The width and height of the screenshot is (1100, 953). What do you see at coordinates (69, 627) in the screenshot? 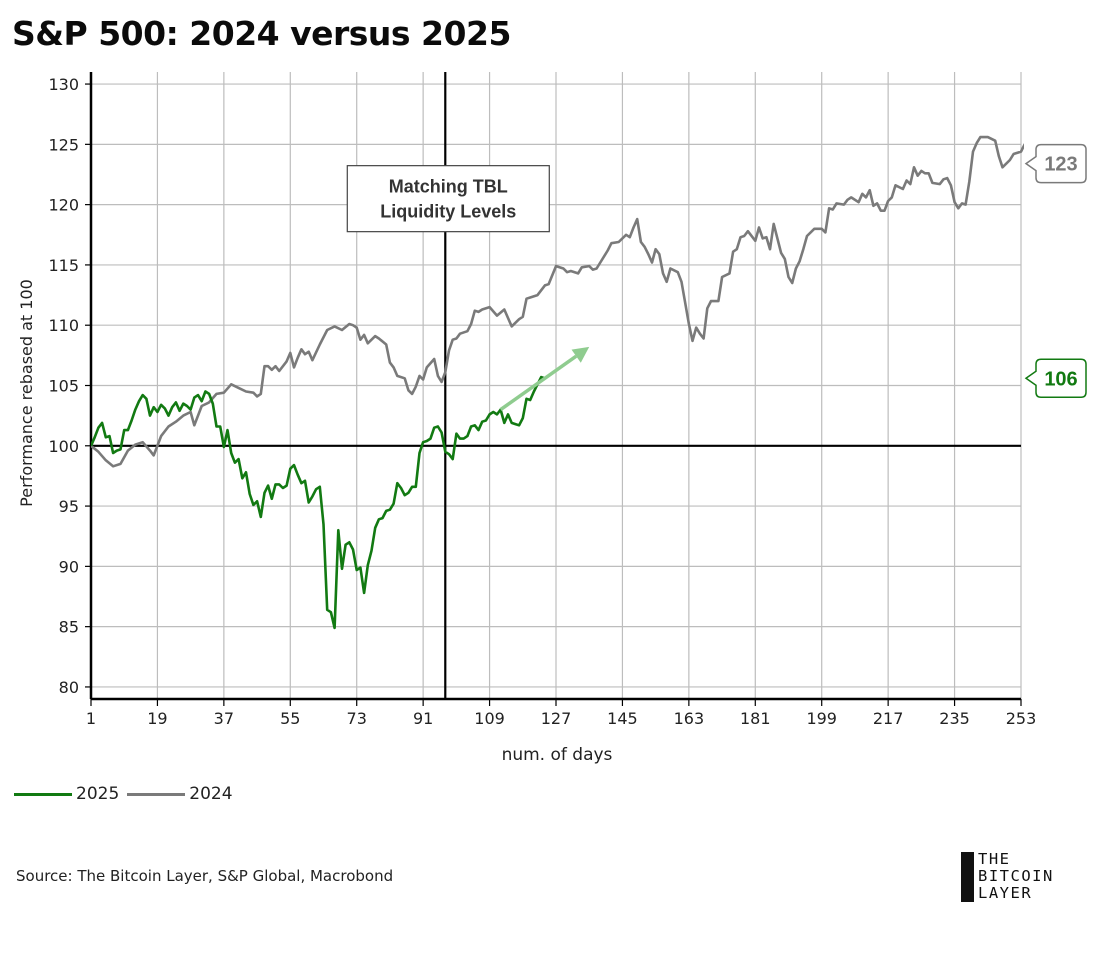
I see `y-tick-label: 85` at bounding box center [69, 627].